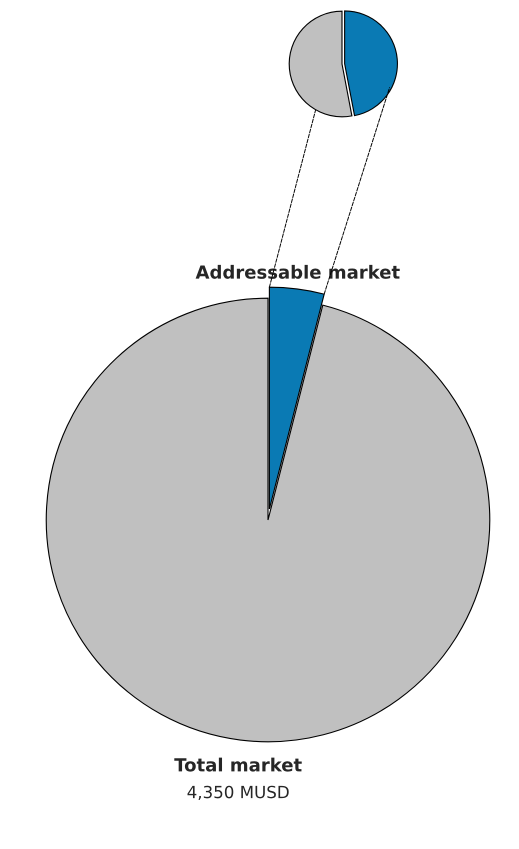 The image size is (519, 849). I want to click on slice-label: Addressable market, so click(298, 271).